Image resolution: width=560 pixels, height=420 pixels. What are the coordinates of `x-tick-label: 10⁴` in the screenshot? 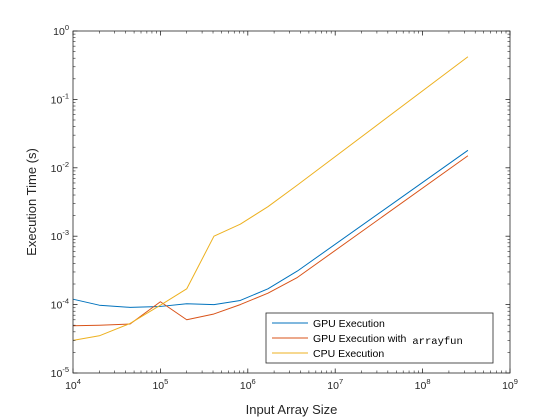 It's located at (73, 384).